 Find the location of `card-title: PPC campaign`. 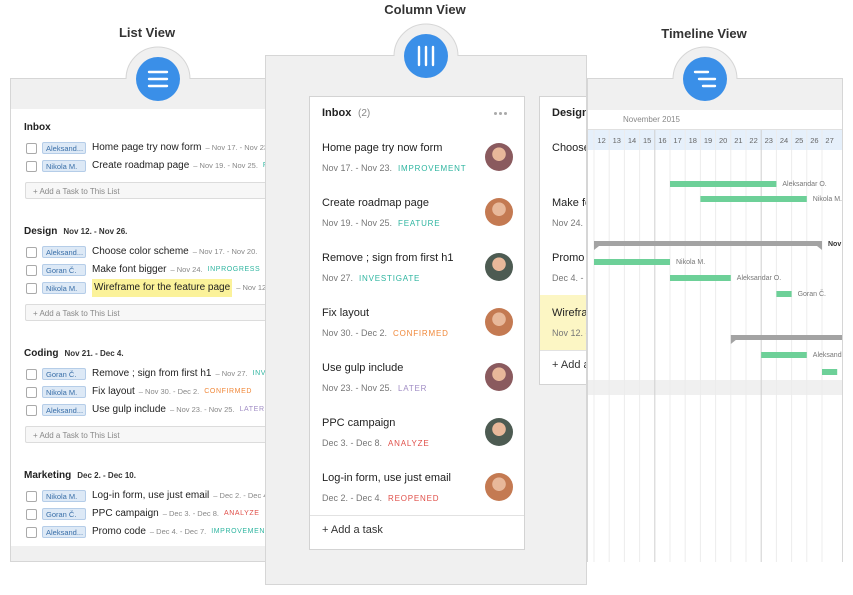

card-title: PPC campaign is located at coordinates (359, 423).